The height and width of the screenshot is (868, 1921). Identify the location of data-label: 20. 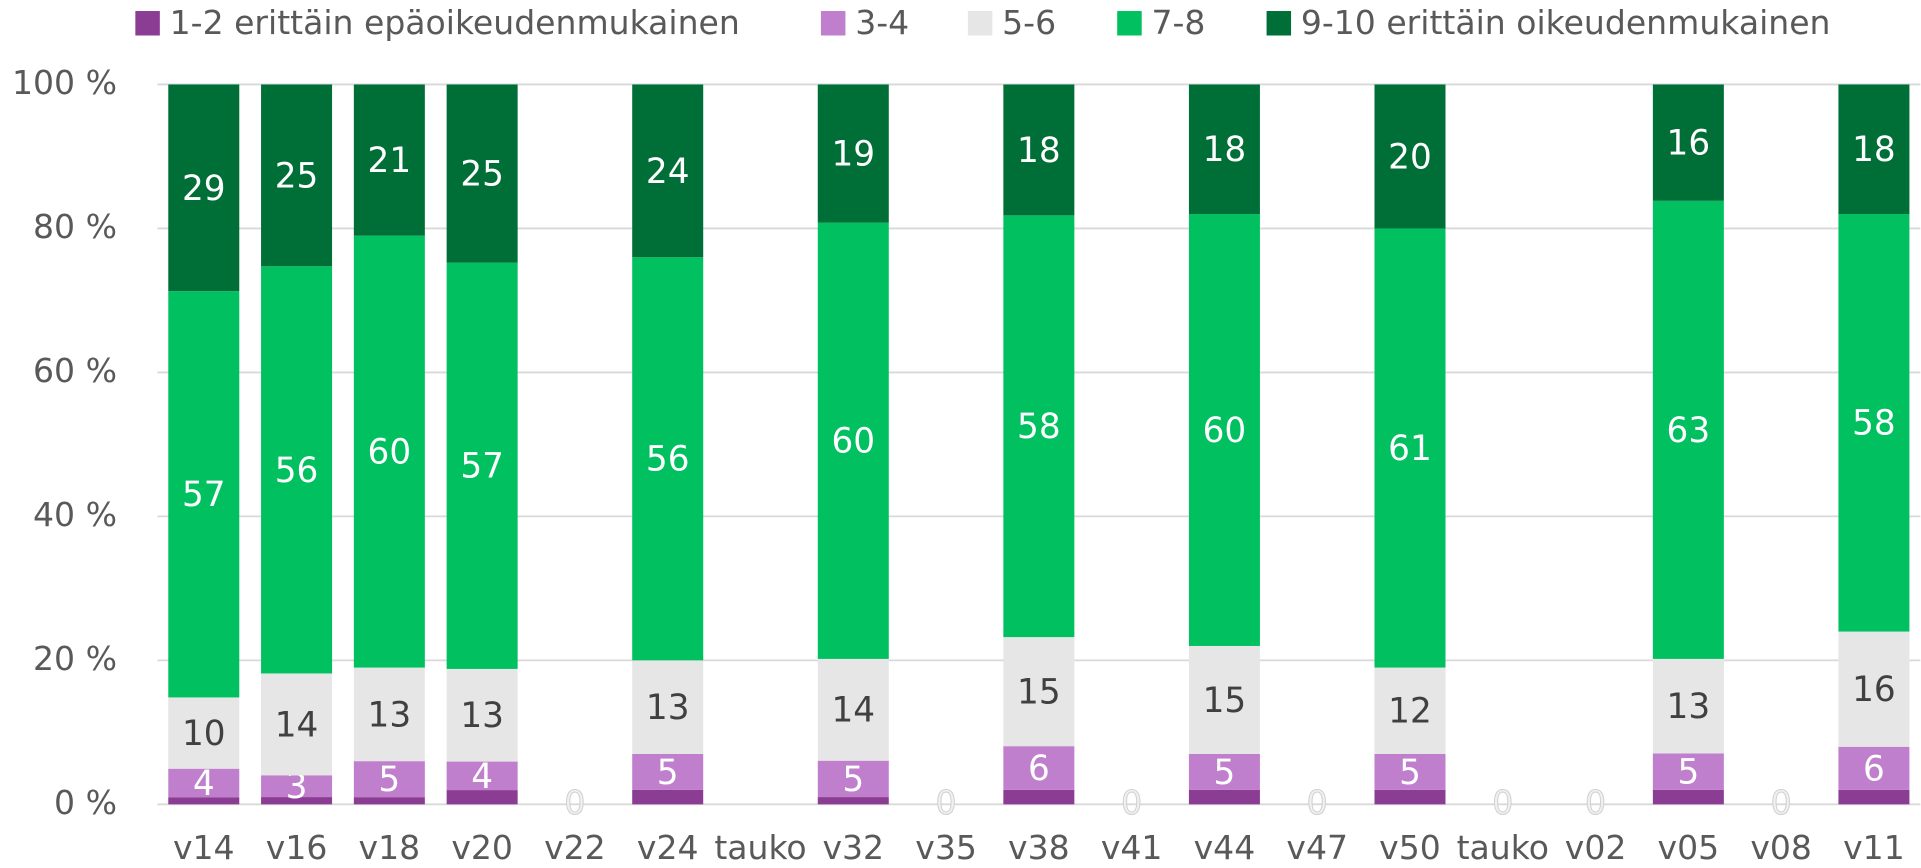
(1410, 157).